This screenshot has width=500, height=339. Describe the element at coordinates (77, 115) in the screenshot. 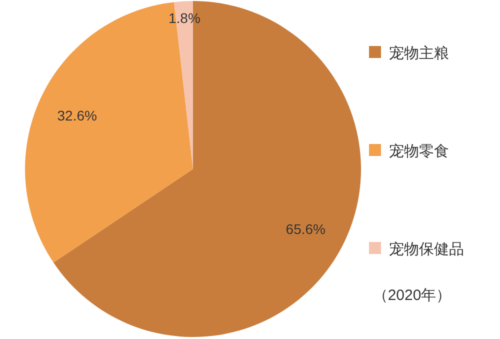

I see `data-label: 32.6%` at that location.